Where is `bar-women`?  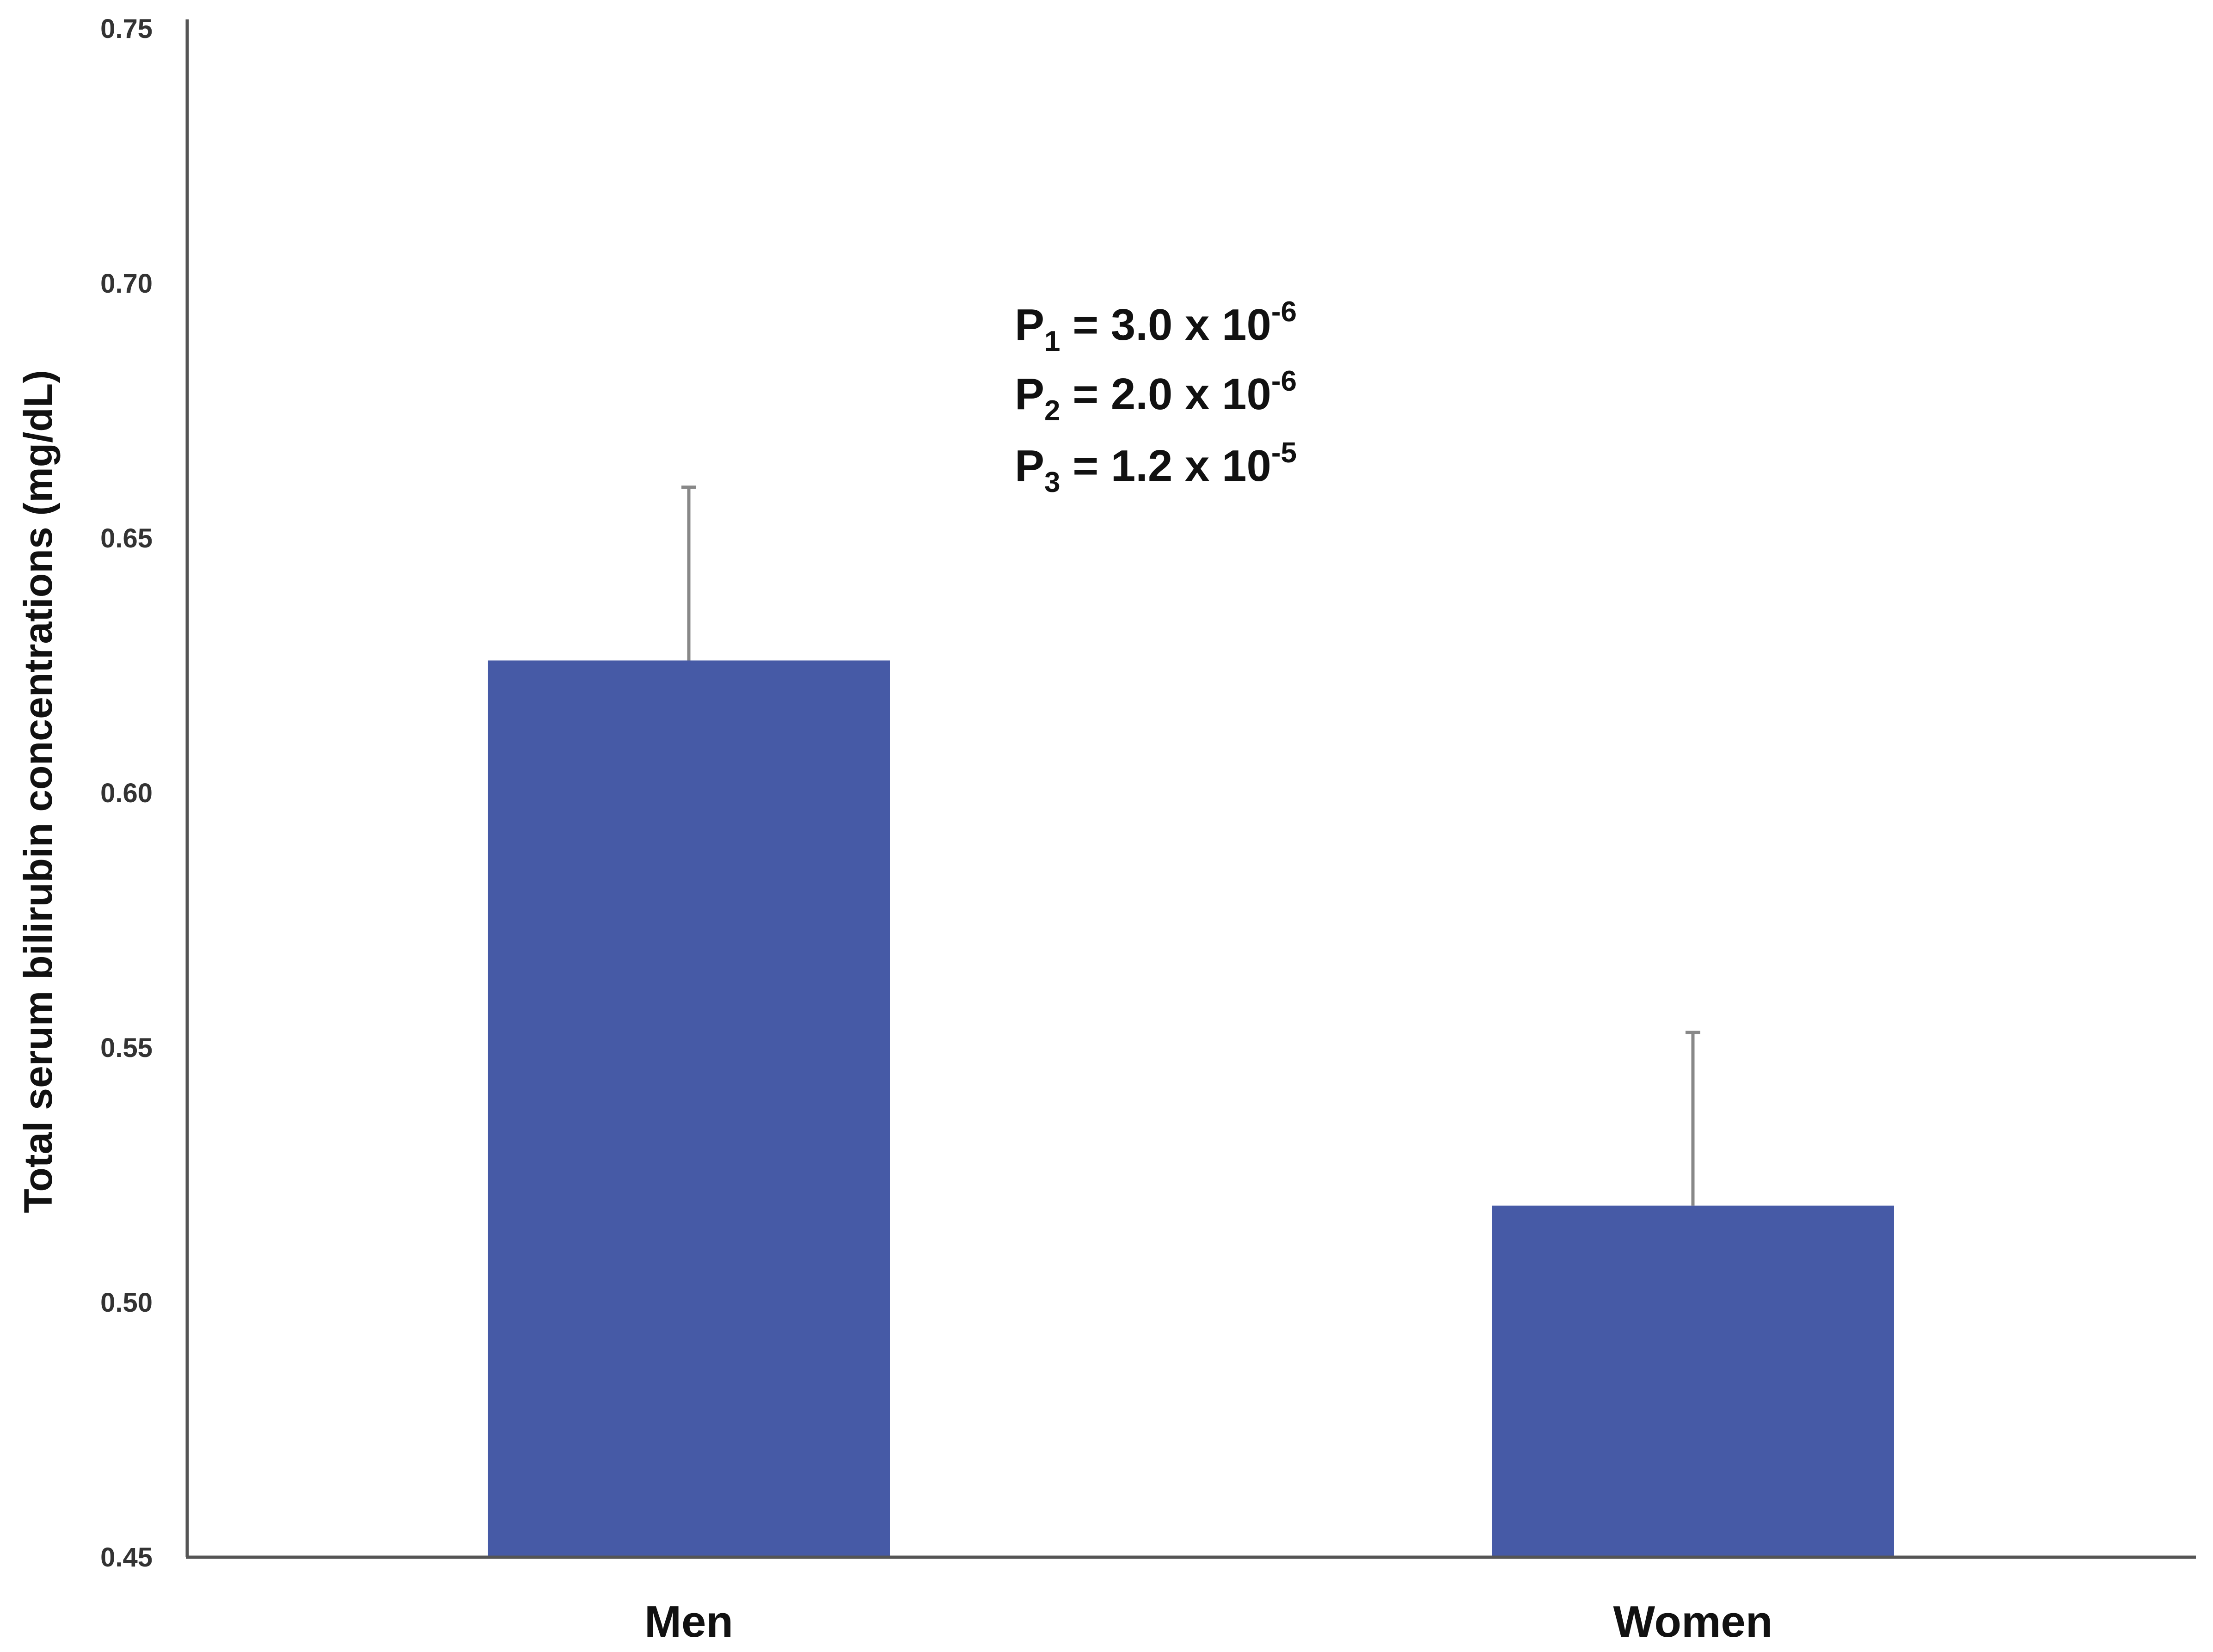 bar-women is located at coordinates (1693, 1381).